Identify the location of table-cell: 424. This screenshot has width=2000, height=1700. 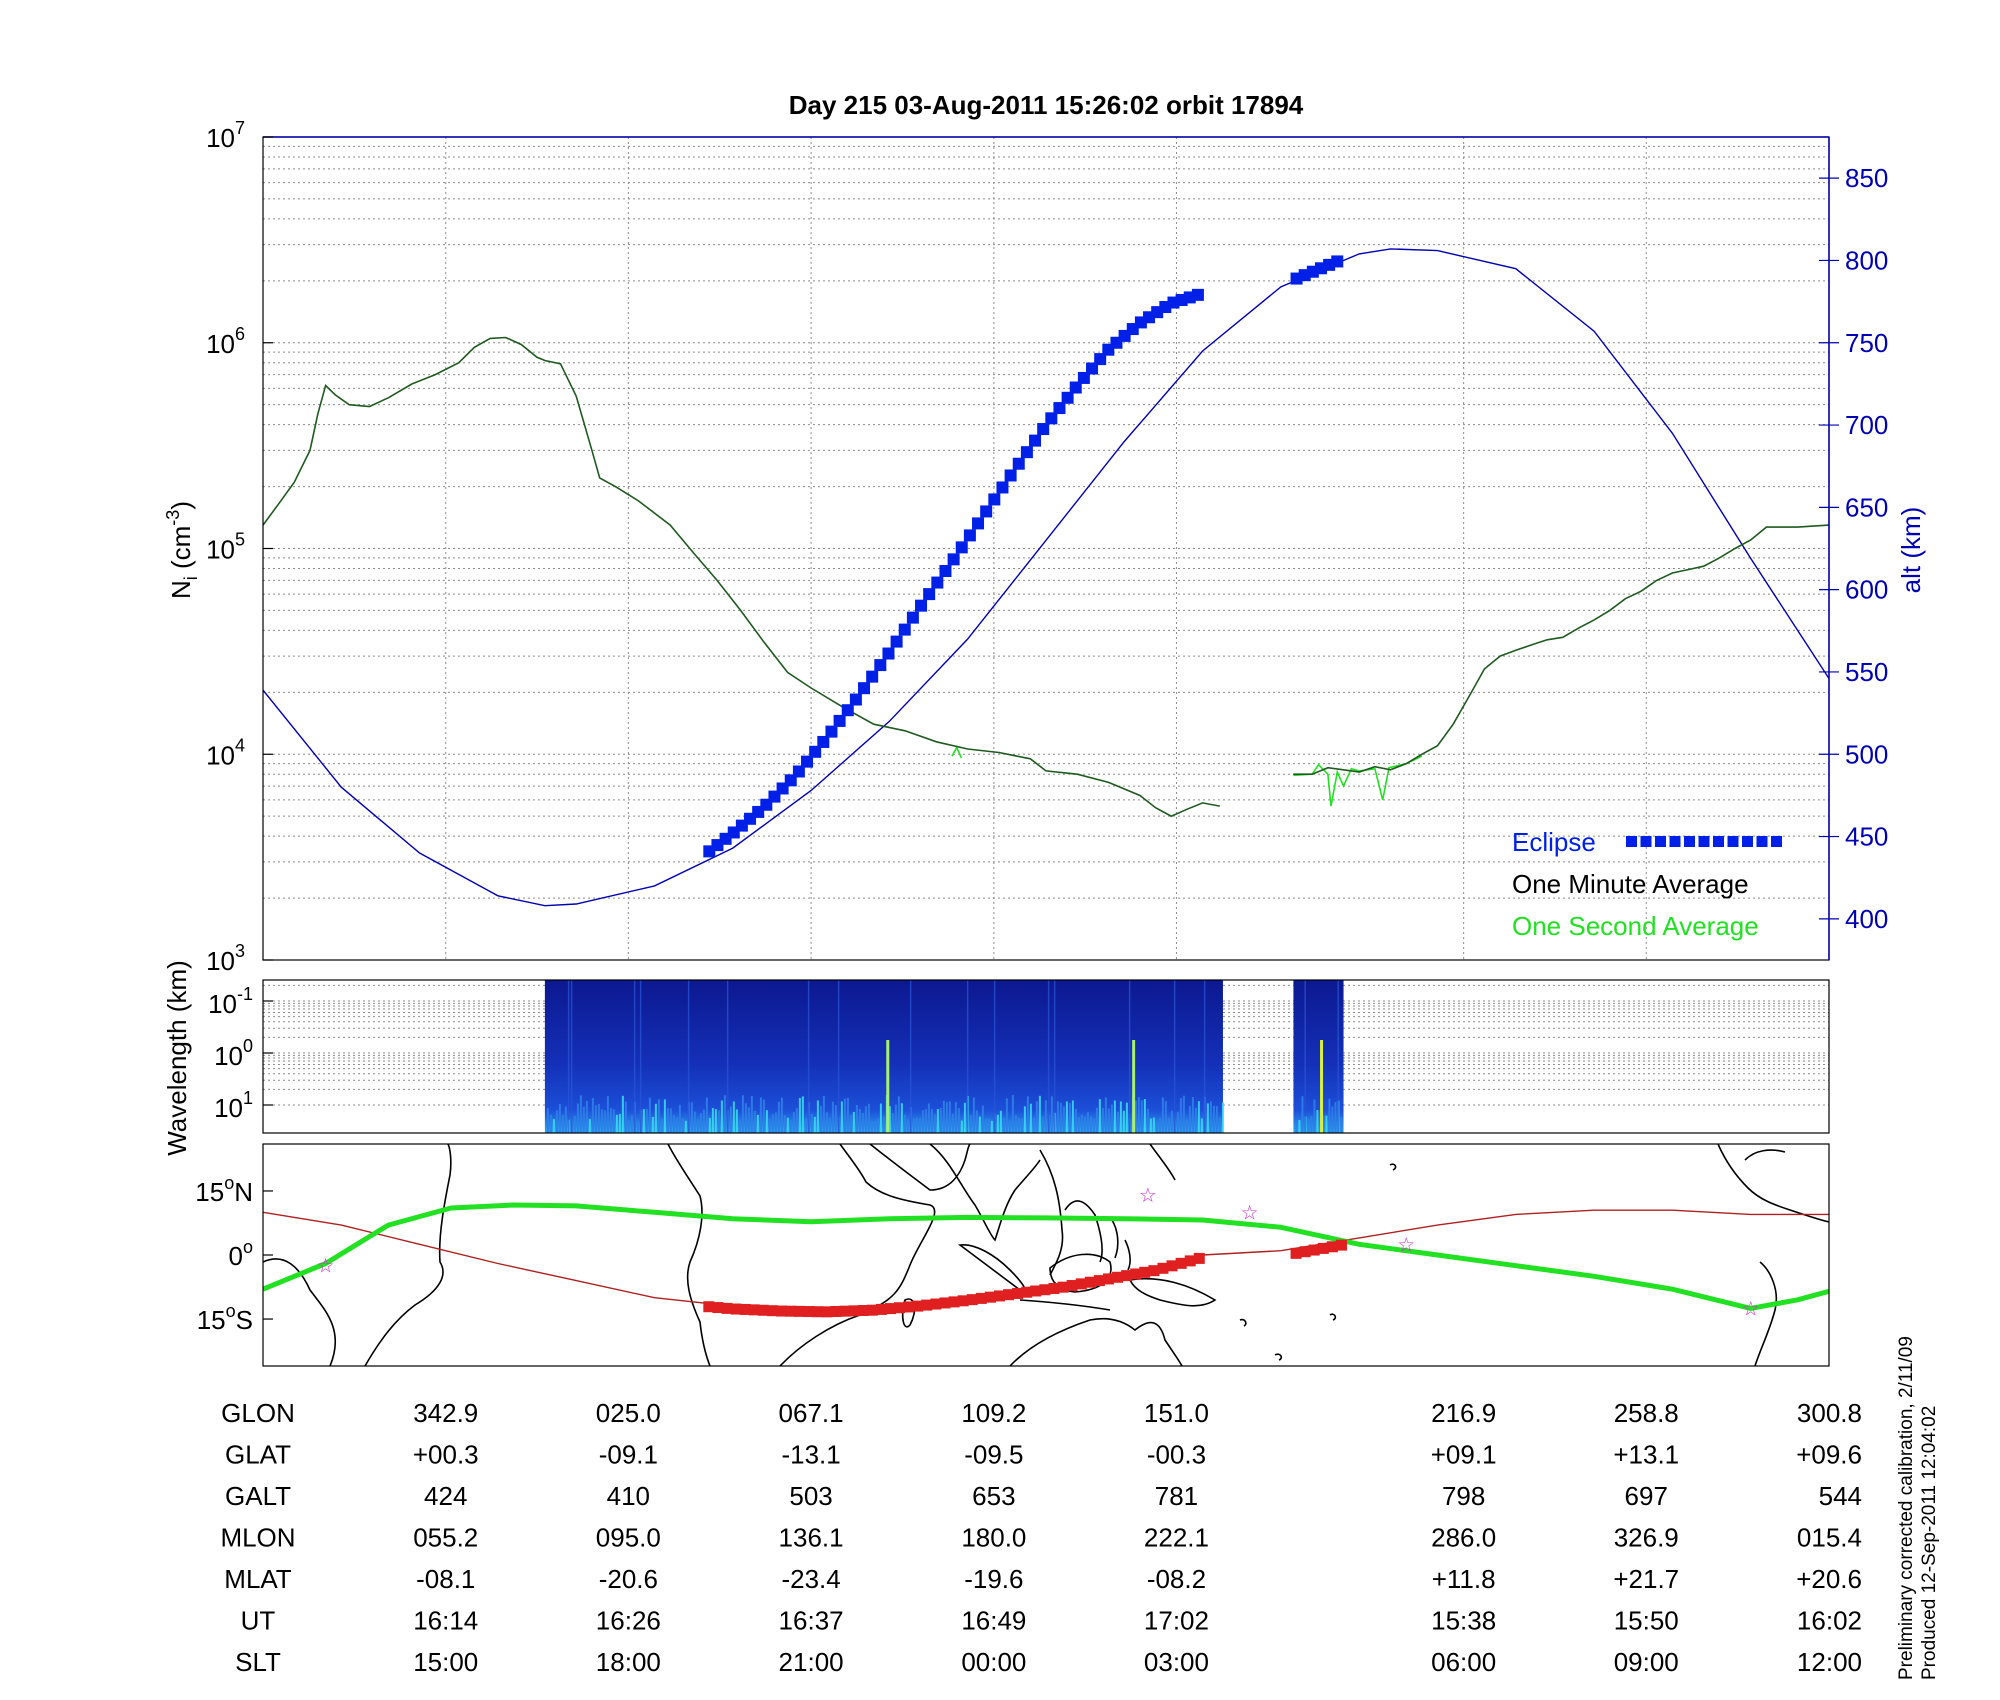
(445, 1496).